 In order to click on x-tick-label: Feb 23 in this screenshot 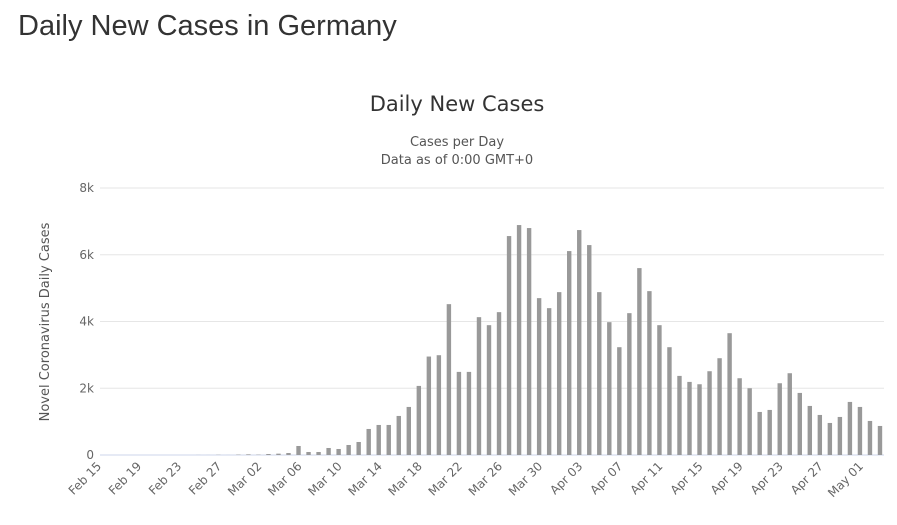, I will do `click(165, 478)`.